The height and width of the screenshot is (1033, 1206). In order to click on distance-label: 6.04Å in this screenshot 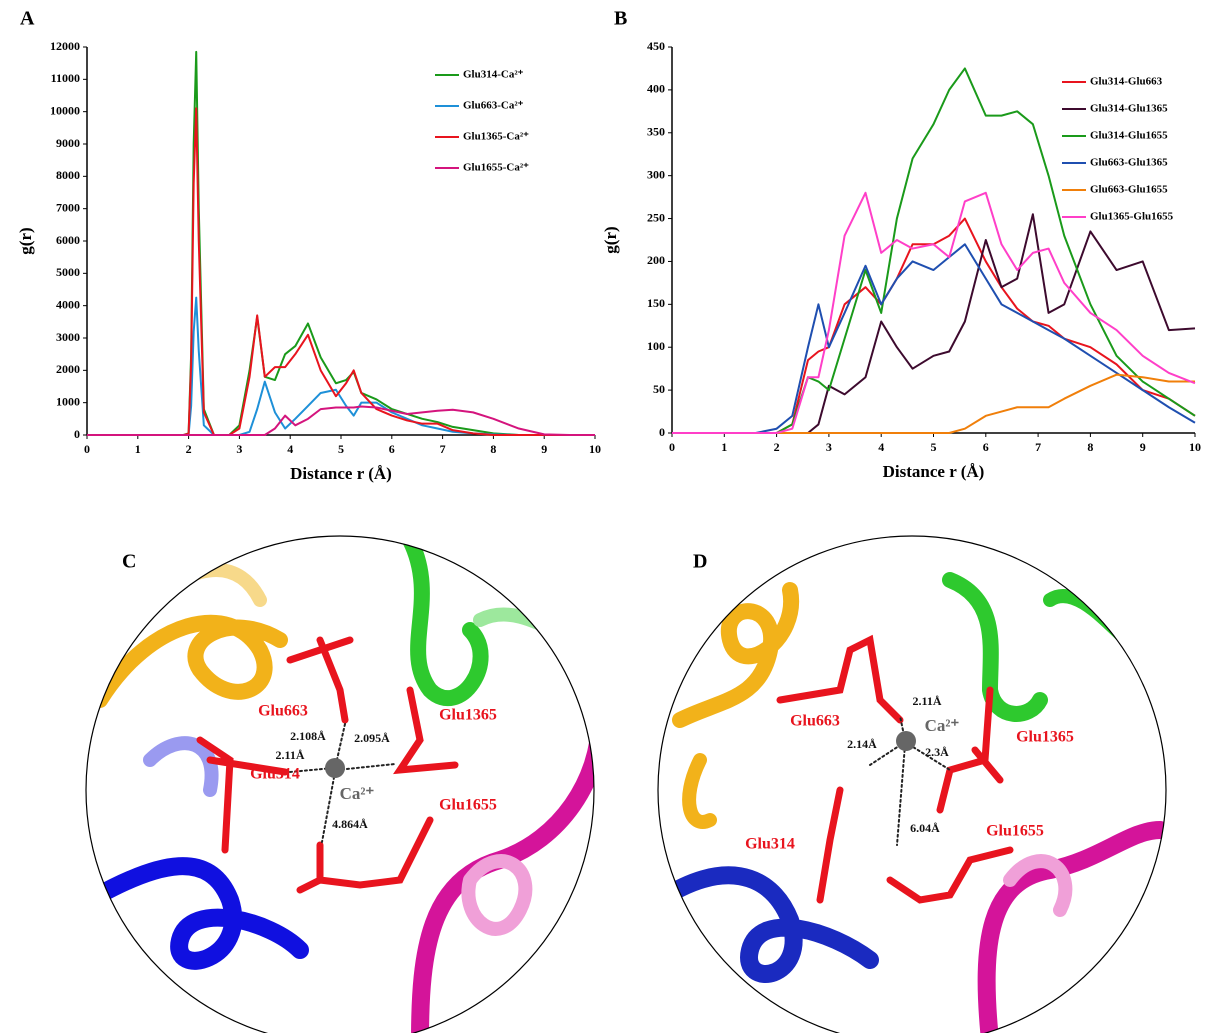, I will do `click(925, 828)`.